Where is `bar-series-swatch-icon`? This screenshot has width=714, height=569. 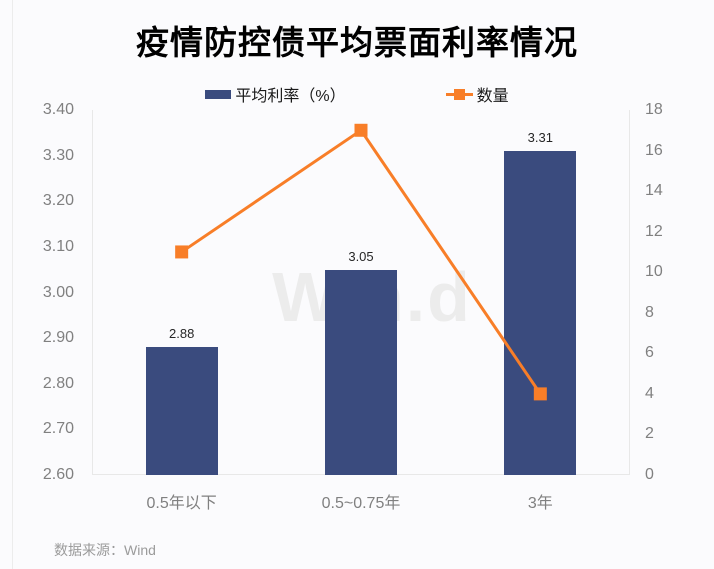
bar-series-swatch-icon is located at coordinates (218, 94).